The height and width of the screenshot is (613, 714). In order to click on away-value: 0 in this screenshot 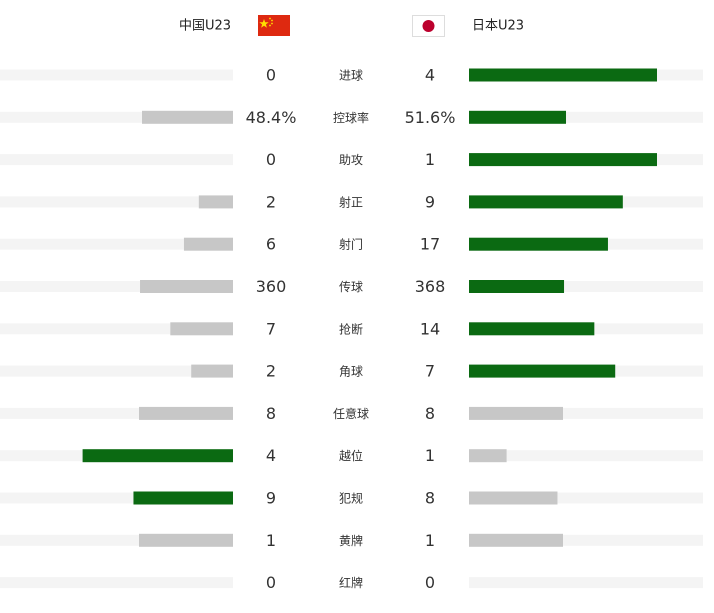, I will do `click(430, 582)`.